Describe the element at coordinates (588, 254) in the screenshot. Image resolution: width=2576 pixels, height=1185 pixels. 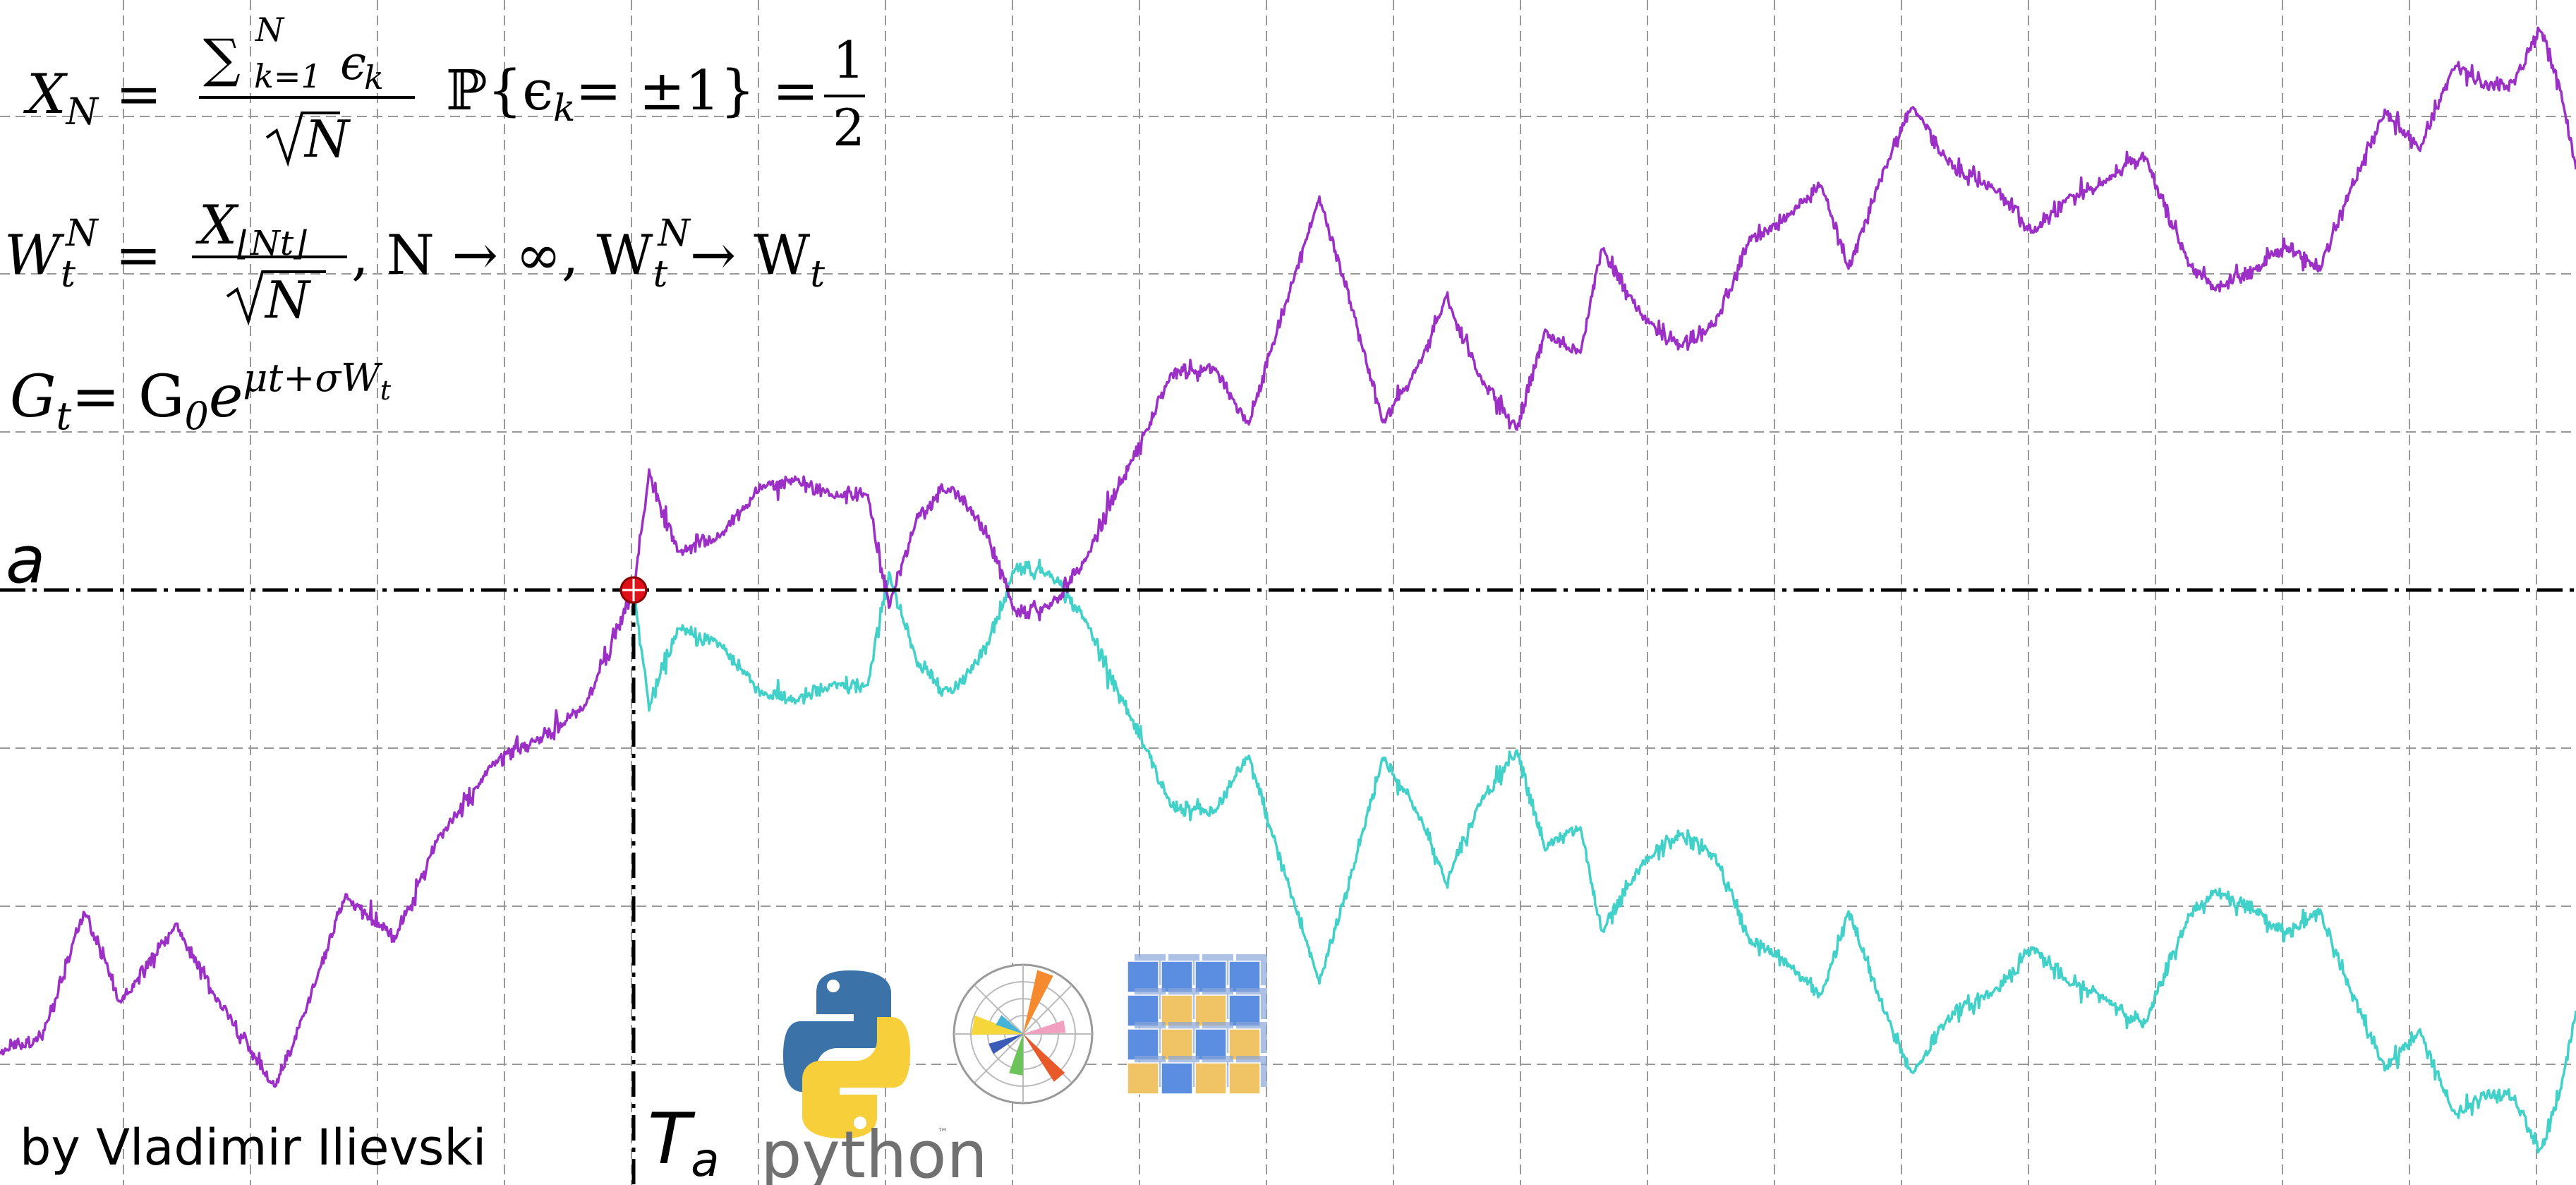
I see `svg-text: , N → ∞, WtN→ Wt` at that location.